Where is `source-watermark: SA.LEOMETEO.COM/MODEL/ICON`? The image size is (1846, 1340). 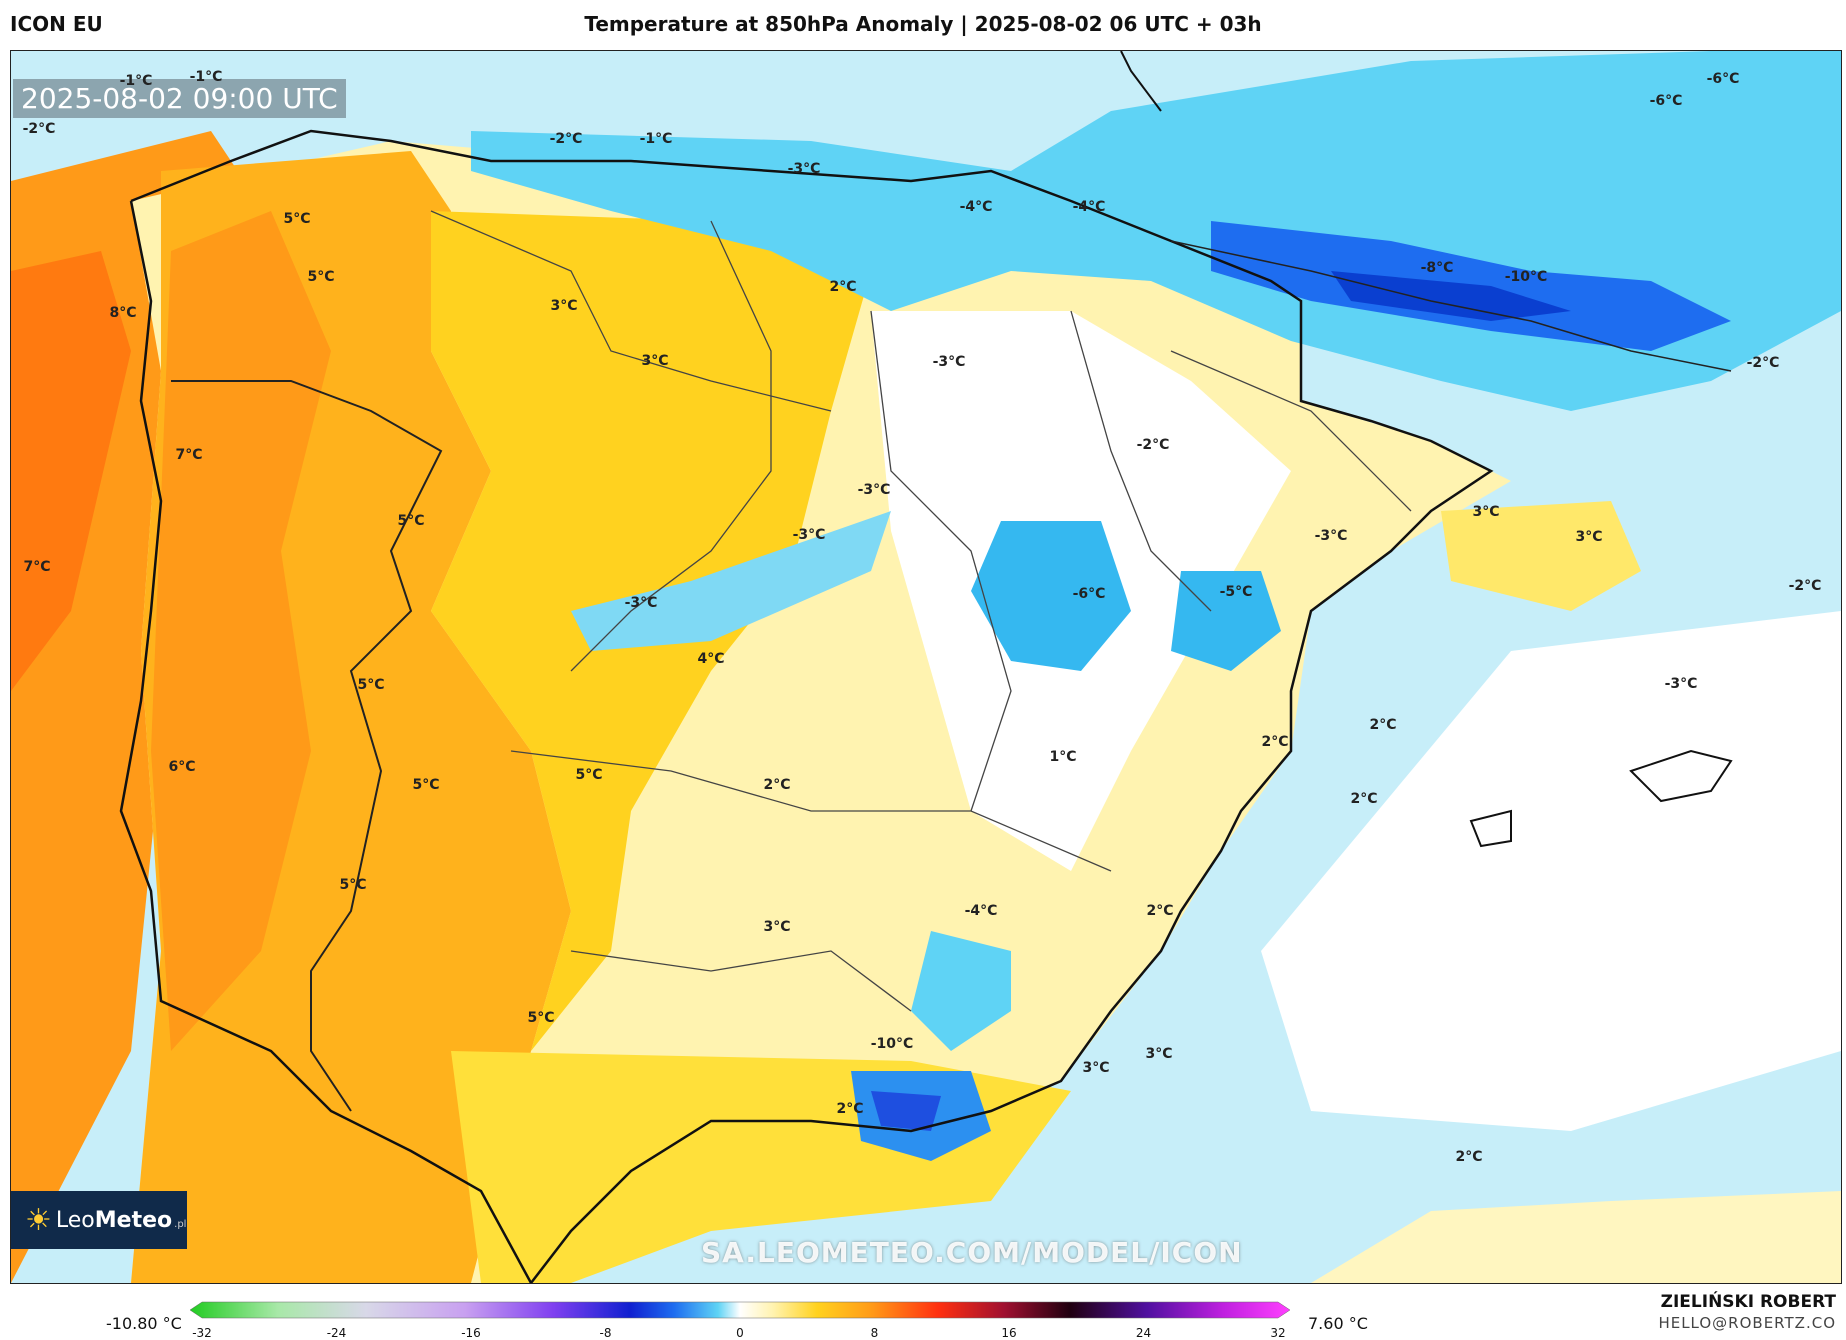
source-watermark: SA.LEOMETEO.COM/MODEL/ICON is located at coordinates (972, 1252).